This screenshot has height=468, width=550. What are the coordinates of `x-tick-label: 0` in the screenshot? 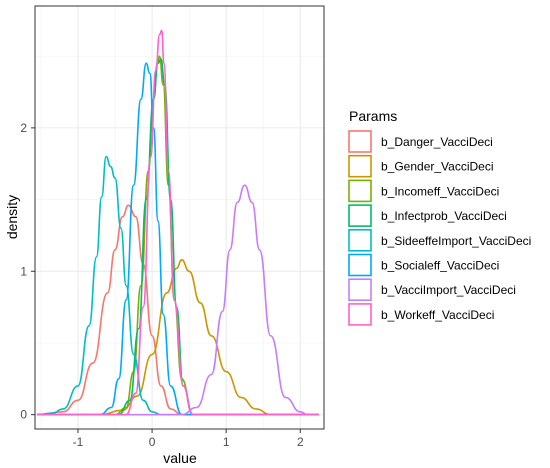 It's located at (152, 442).